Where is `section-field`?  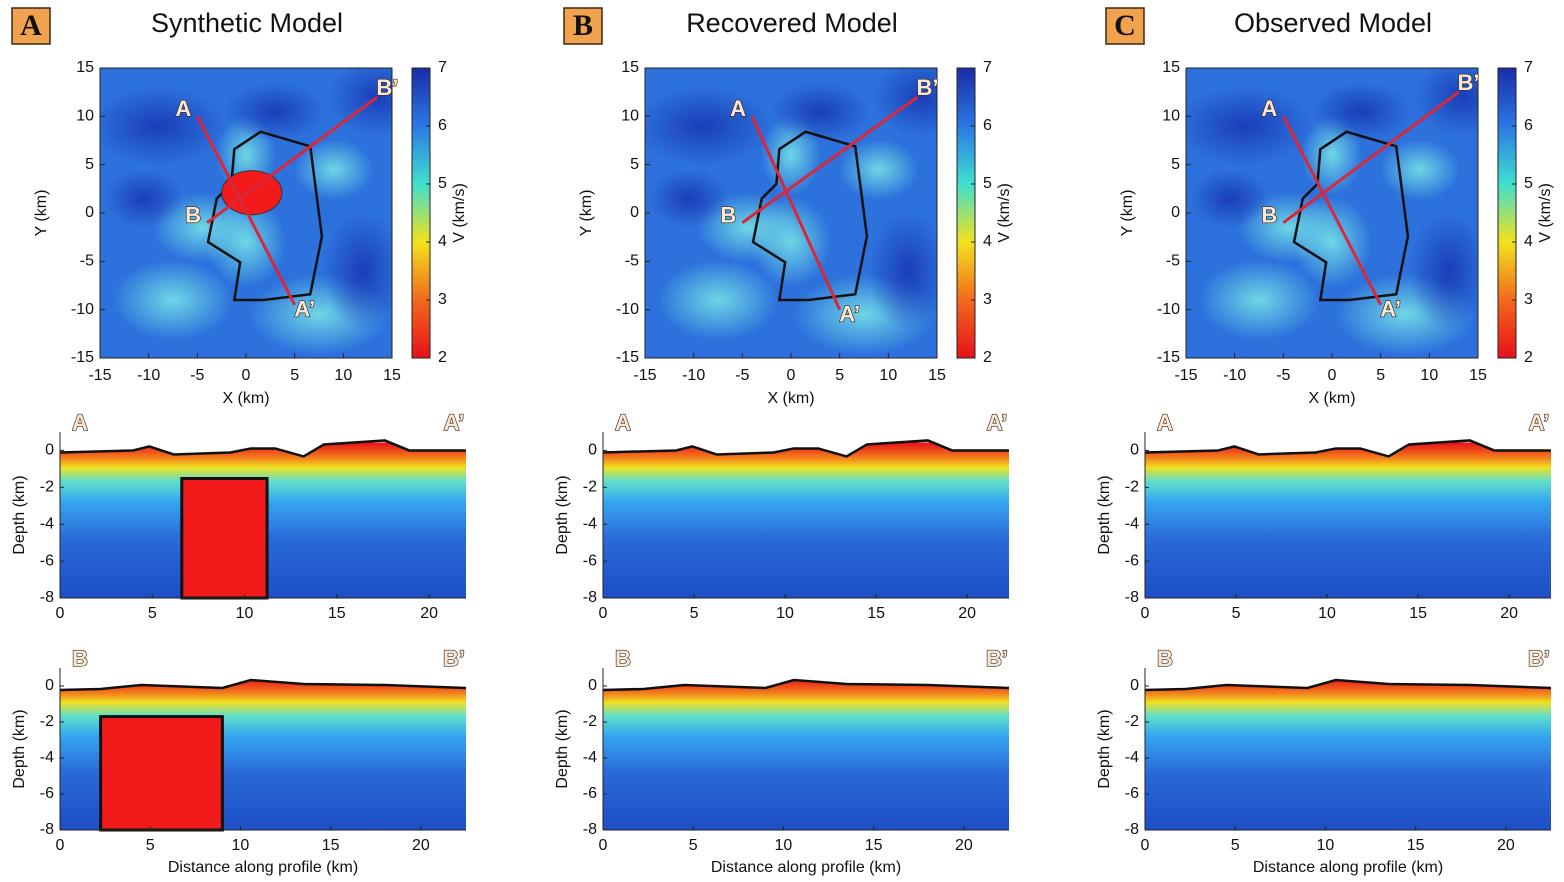 section-field is located at coordinates (806, 754).